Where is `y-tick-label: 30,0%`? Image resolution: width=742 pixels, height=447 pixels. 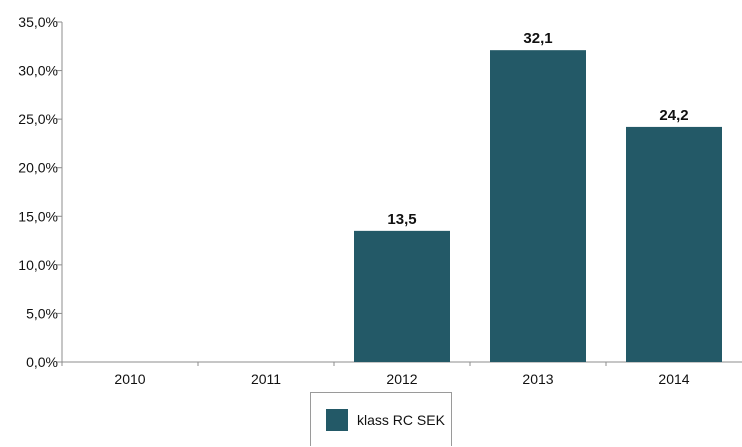
y-tick-label: 30,0% is located at coordinates (38, 71).